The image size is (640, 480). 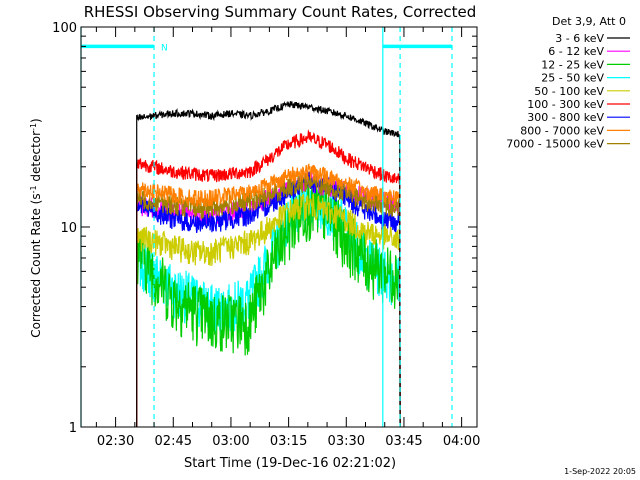 What do you see at coordinates (36, 265) in the screenshot?
I see `y-axis-label-main: Corrected Count Rate (s` at bounding box center [36, 265].